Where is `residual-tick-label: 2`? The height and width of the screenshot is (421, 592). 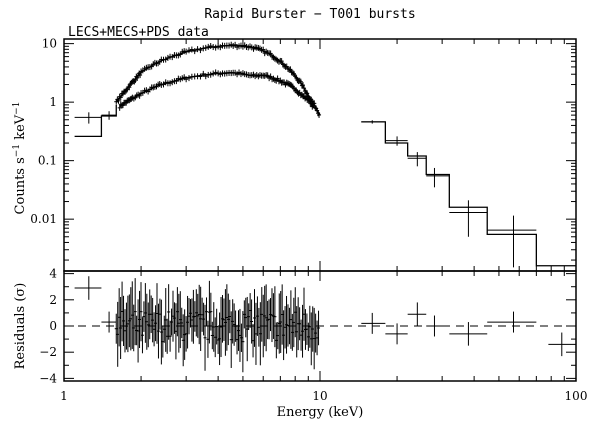 residual-tick-label: 2 is located at coordinates (53, 300).